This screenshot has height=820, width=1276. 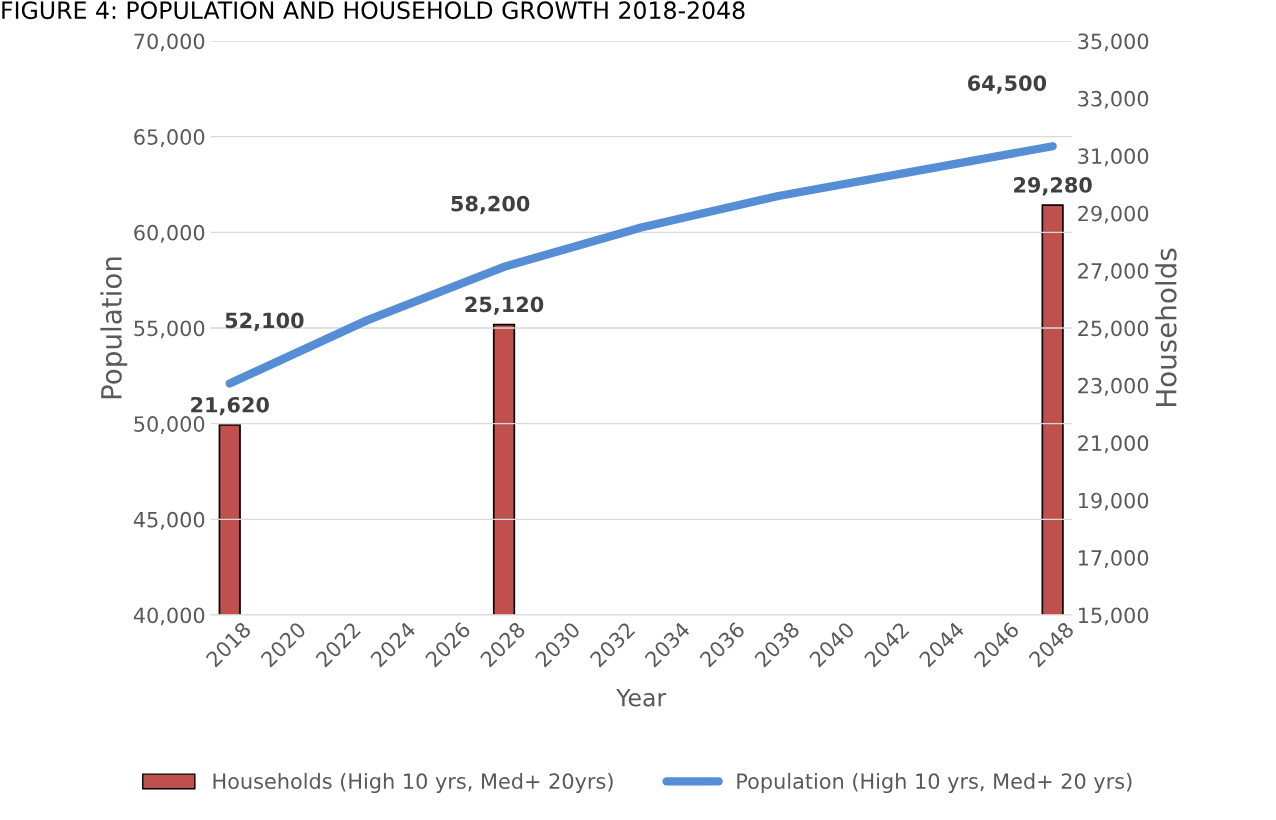 What do you see at coordinates (504, 305) in the screenshot?
I see `data-label: 25,120` at bounding box center [504, 305].